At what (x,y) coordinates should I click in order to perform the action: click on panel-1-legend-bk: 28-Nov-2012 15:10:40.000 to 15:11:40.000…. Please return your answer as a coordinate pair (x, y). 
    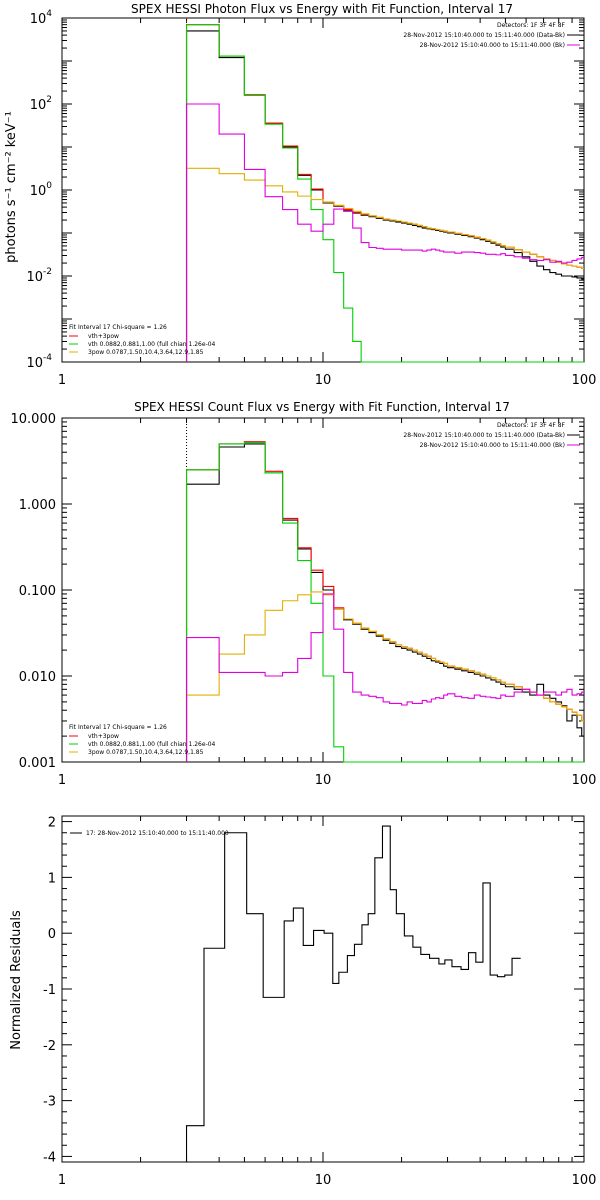
    Looking at the image, I should click on (492, 45).